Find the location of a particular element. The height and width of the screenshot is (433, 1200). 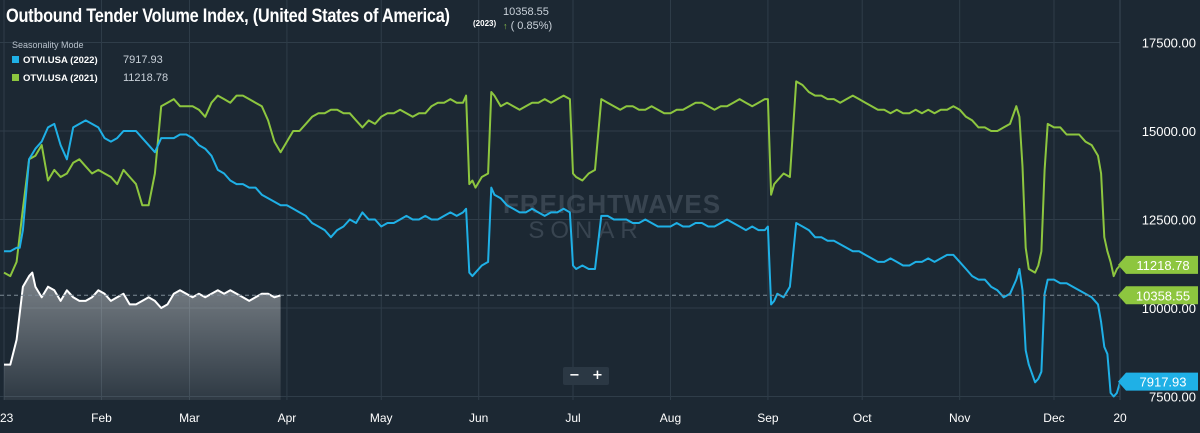

legend-value: 11218.78 is located at coordinates (146, 78).